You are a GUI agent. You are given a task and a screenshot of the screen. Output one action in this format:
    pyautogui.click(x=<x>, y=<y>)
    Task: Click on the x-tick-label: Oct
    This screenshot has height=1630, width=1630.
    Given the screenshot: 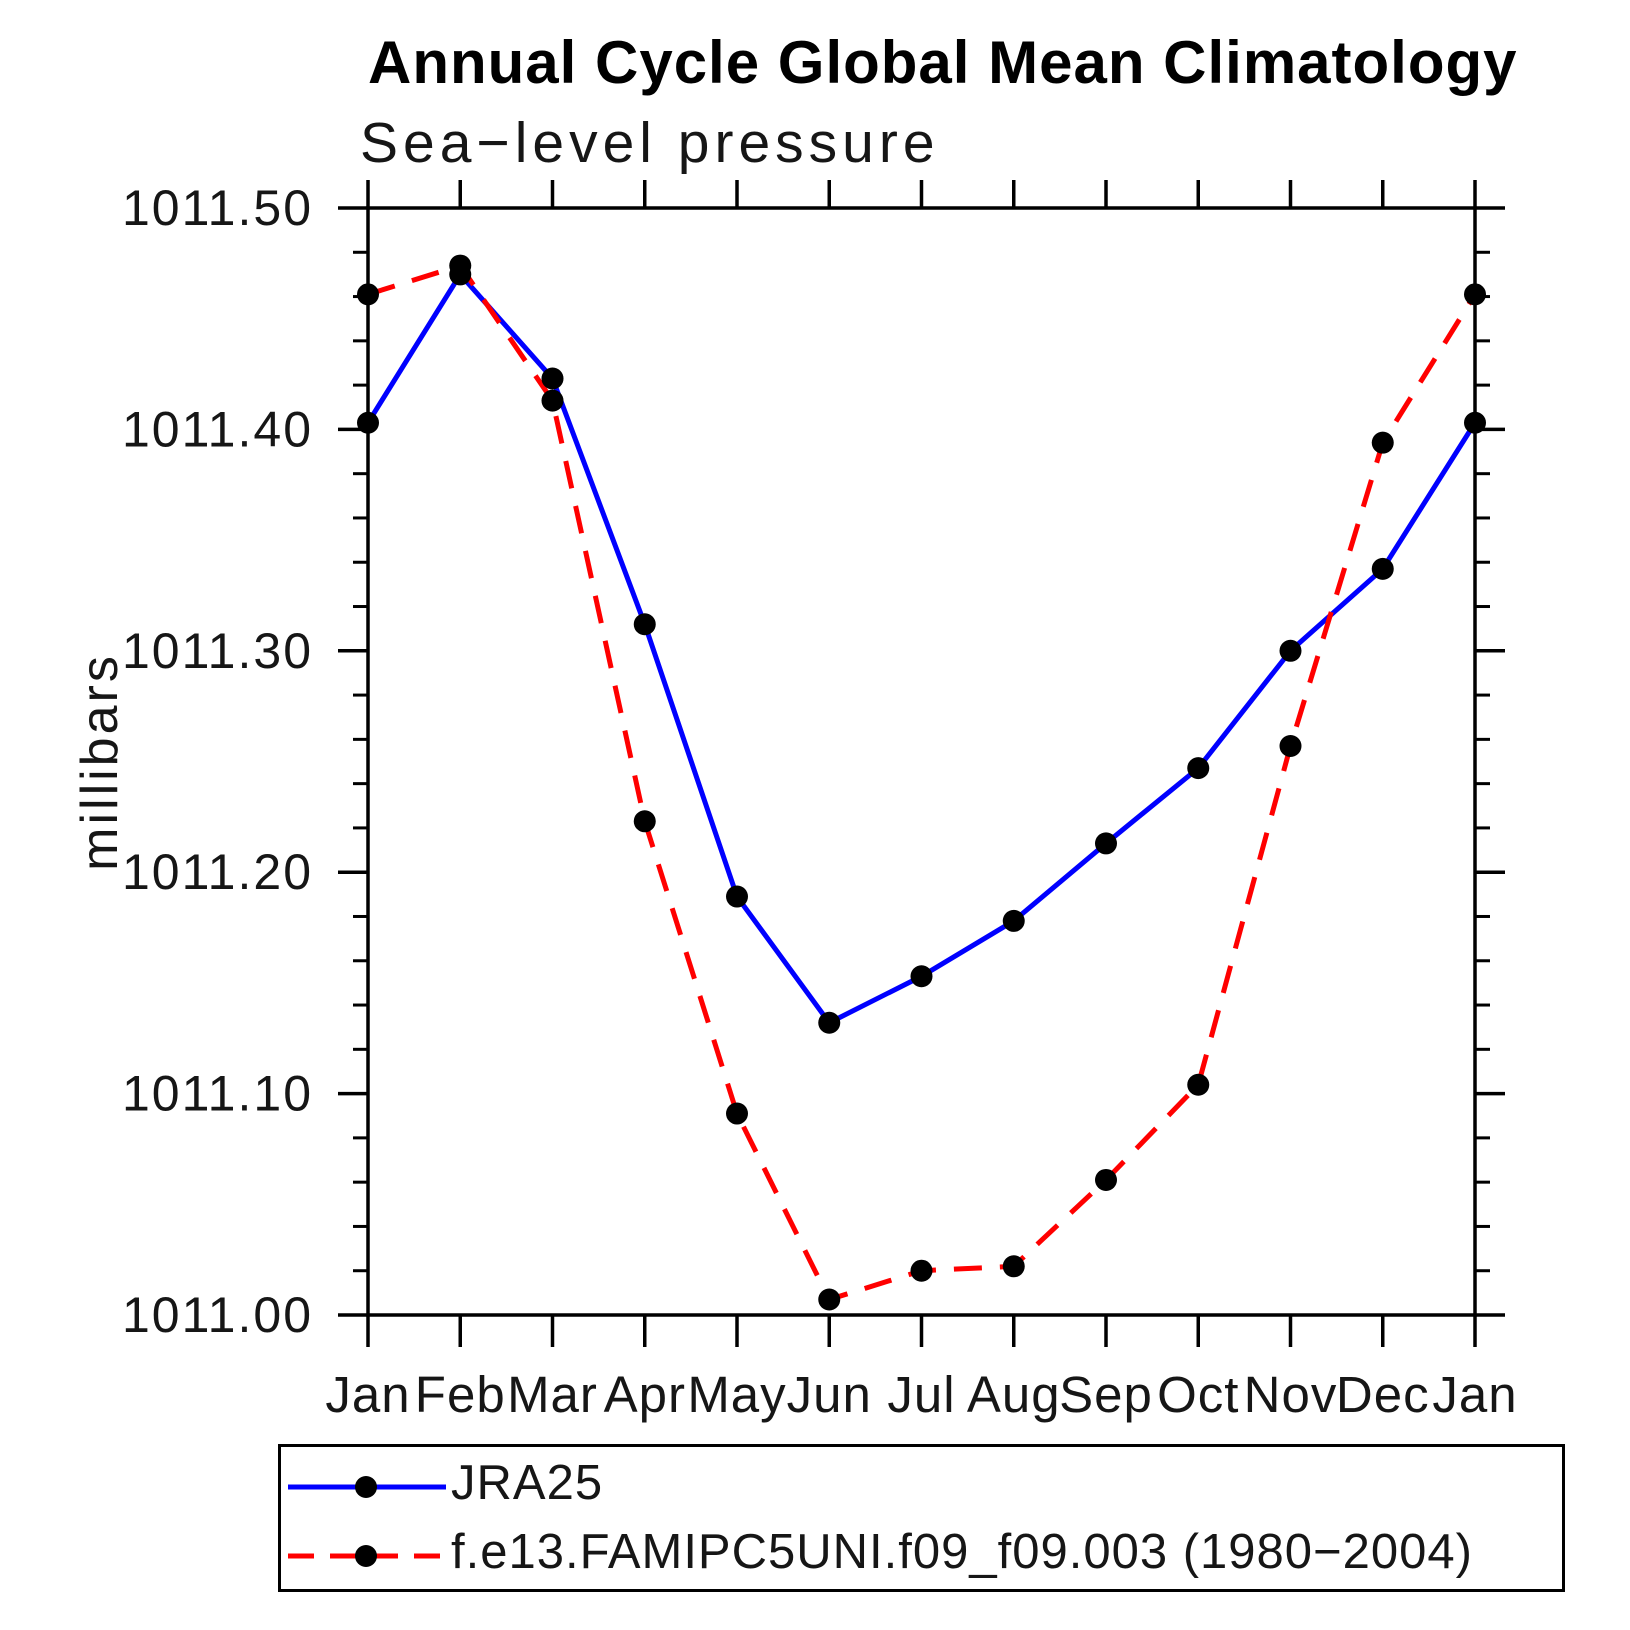 What is the action you would take?
    pyautogui.click(x=1198, y=1394)
    